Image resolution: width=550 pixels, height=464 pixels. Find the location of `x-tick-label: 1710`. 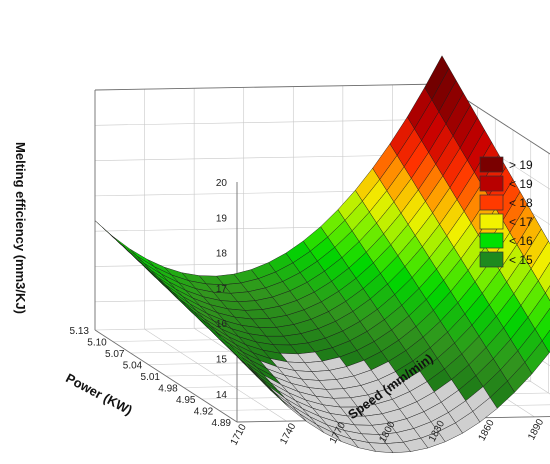

x-tick-label: 1710 is located at coordinates (239, 434).